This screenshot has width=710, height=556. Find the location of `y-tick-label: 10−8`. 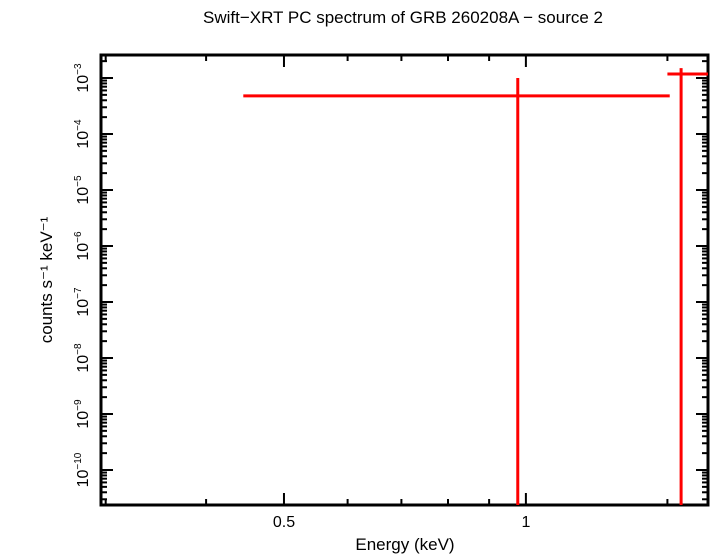

y-tick-label: 10−8 is located at coordinates (82, 358).